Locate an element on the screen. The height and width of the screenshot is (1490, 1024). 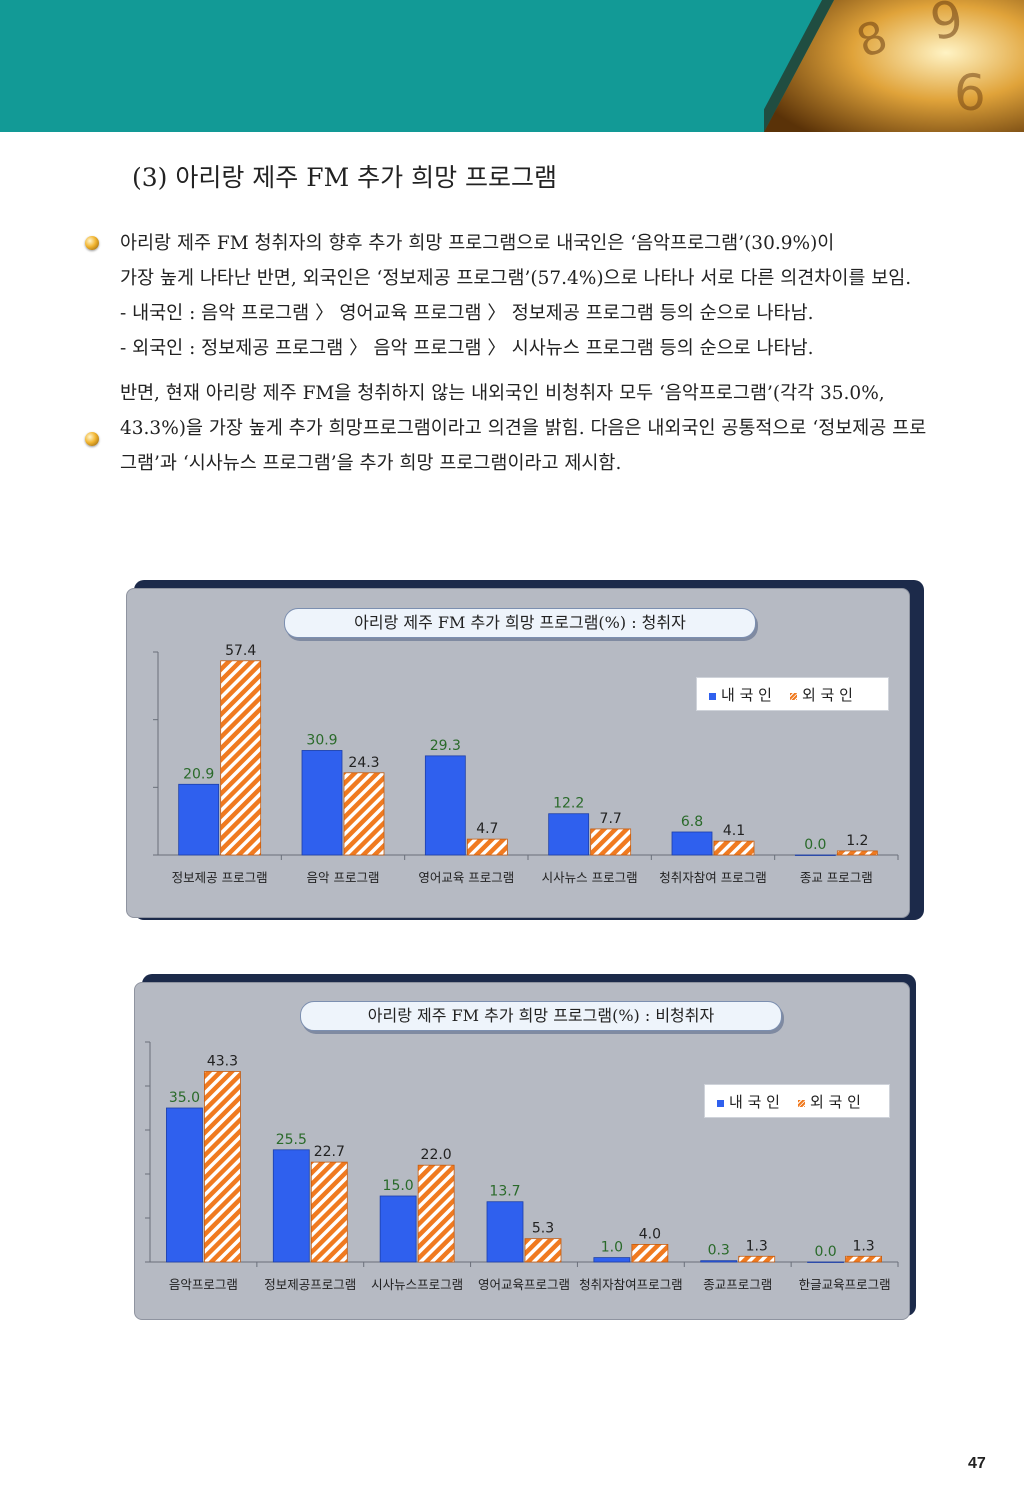
category-label: 종교프로그램 is located at coordinates (737, 1284).